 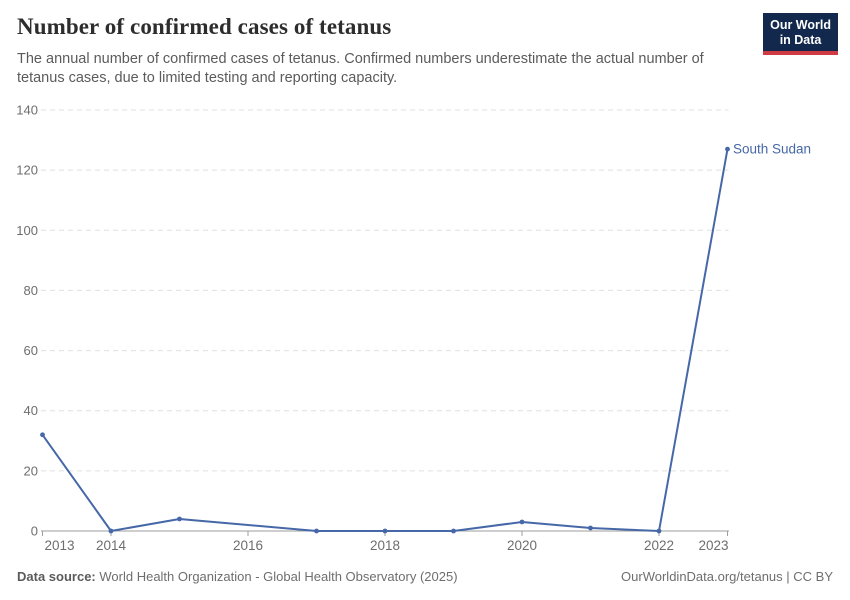 What do you see at coordinates (727, 576) in the screenshot?
I see `footer-attribution: OurWorldinData.org/tetanus | CC BY` at bounding box center [727, 576].